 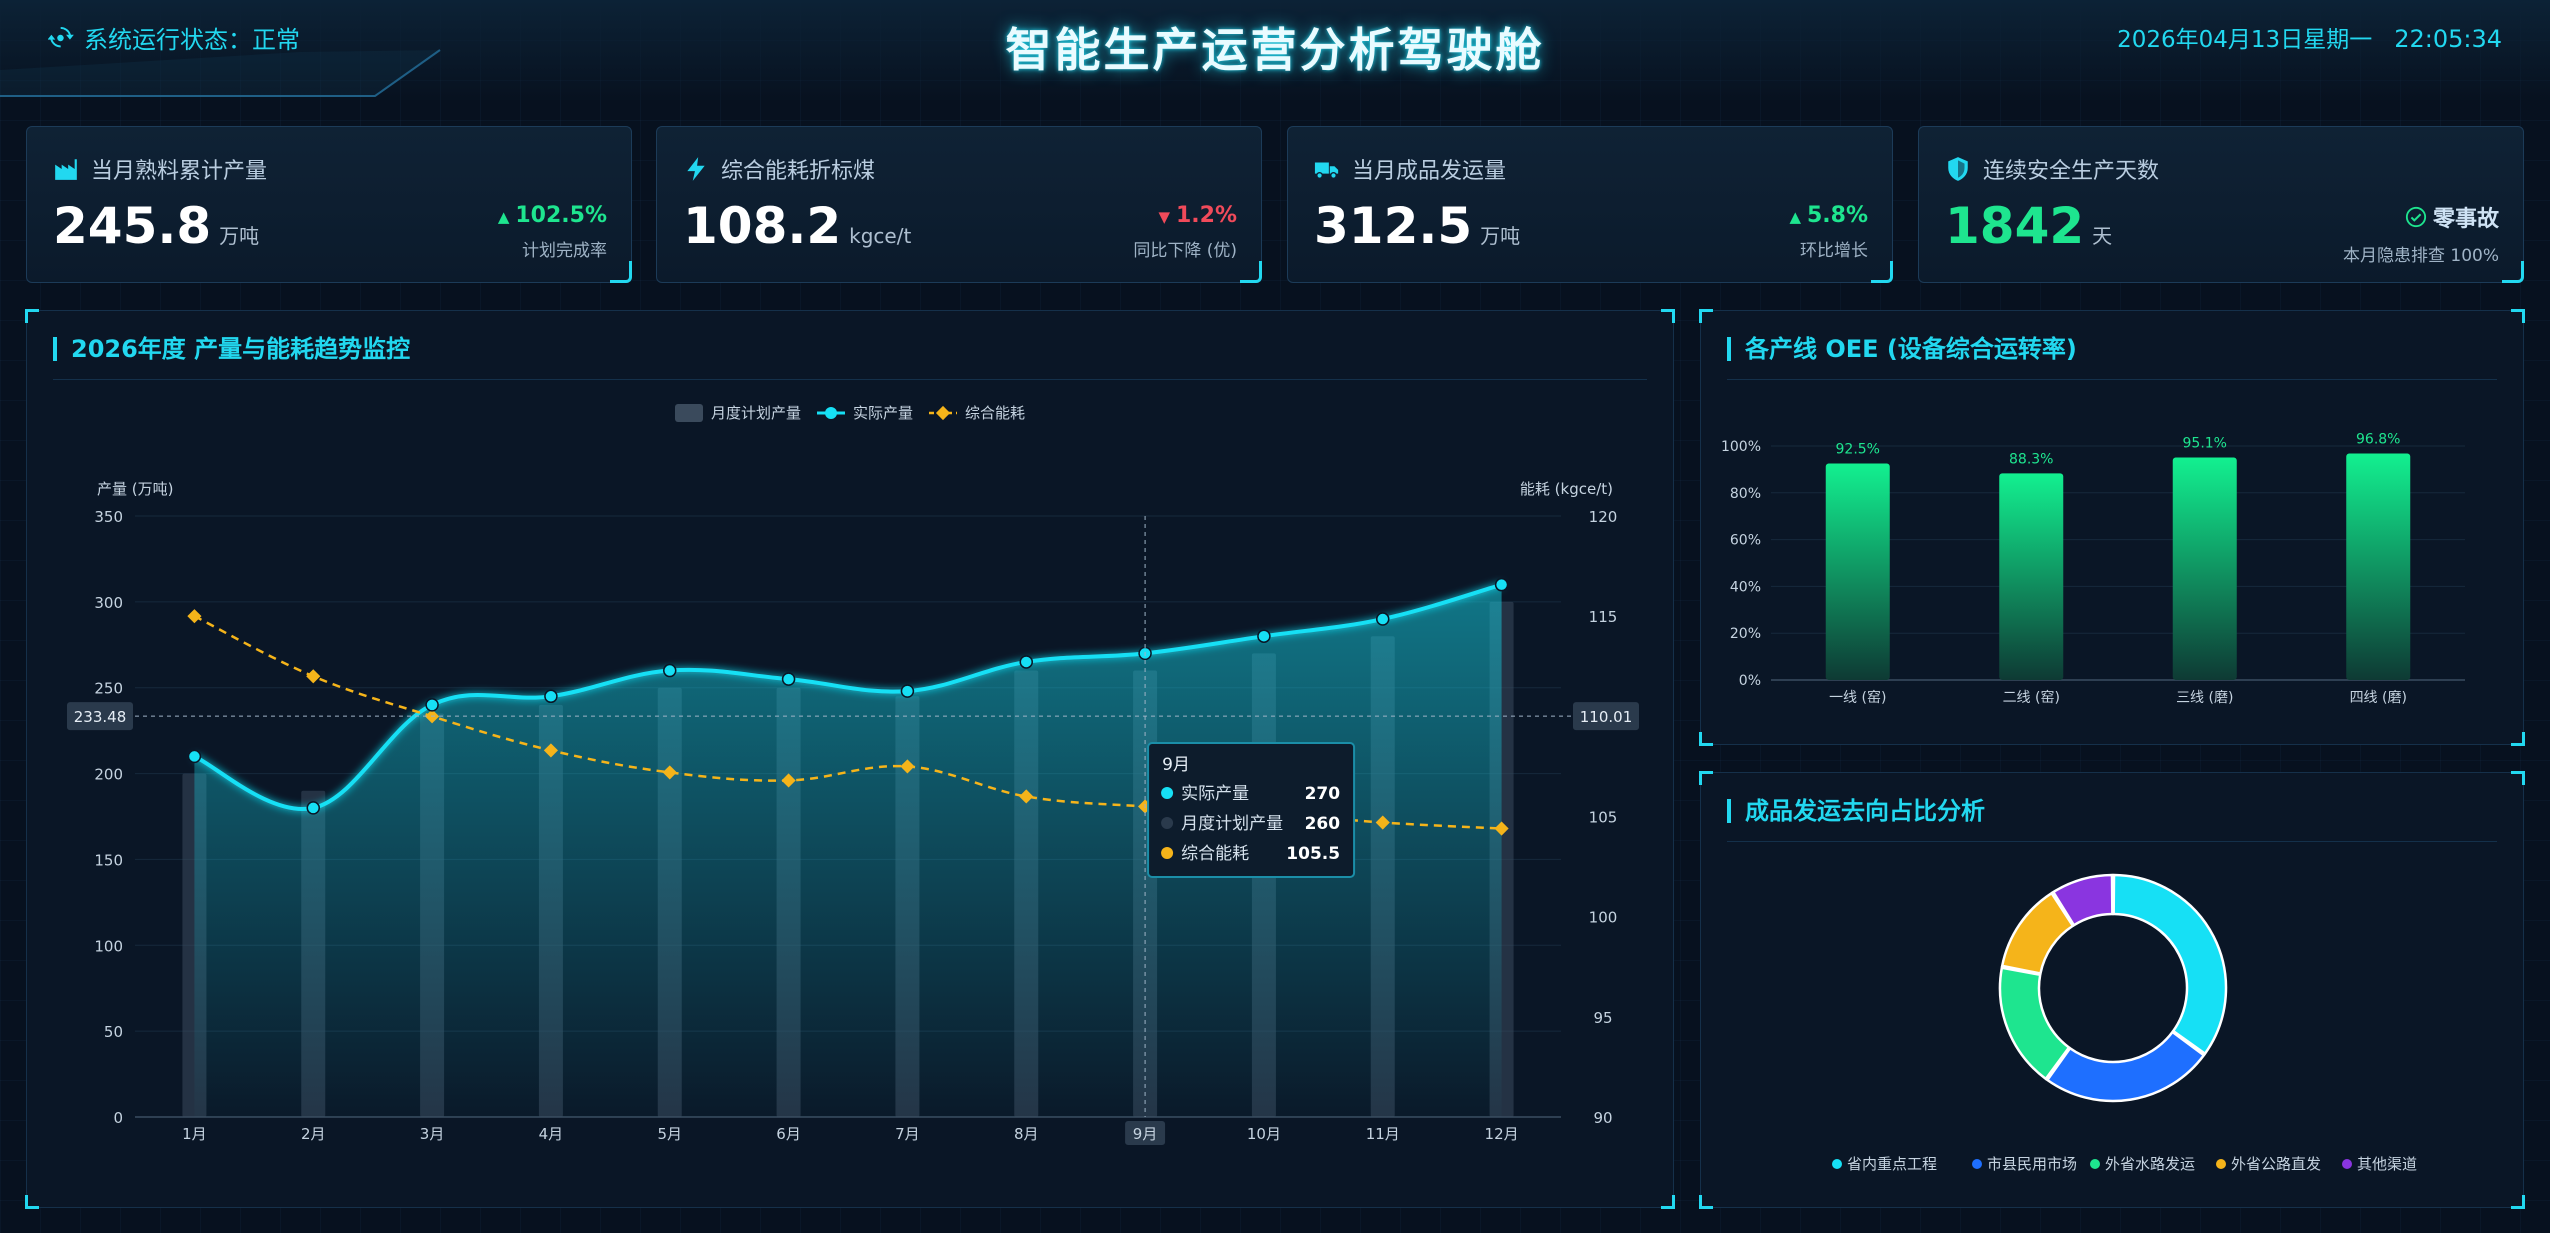 I want to click on caret-up-icon: ▲, so click(x=1795, y=217).